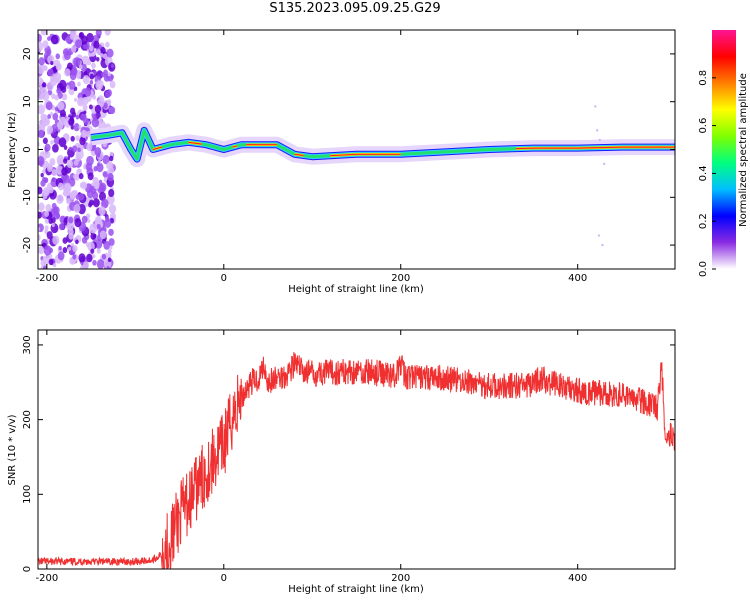 The height and width of the screenshot is (600, 750). I want to click on colorbar-ticks: 0.0 0.2 0.4 0.6 0.8, so click(707, 173).